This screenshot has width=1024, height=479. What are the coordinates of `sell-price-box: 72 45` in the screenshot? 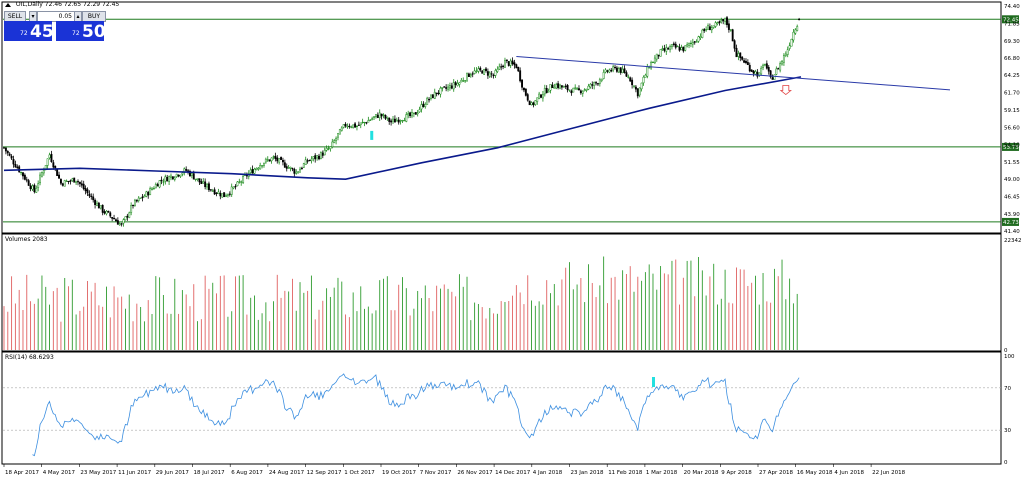 It's located at (29, 31).